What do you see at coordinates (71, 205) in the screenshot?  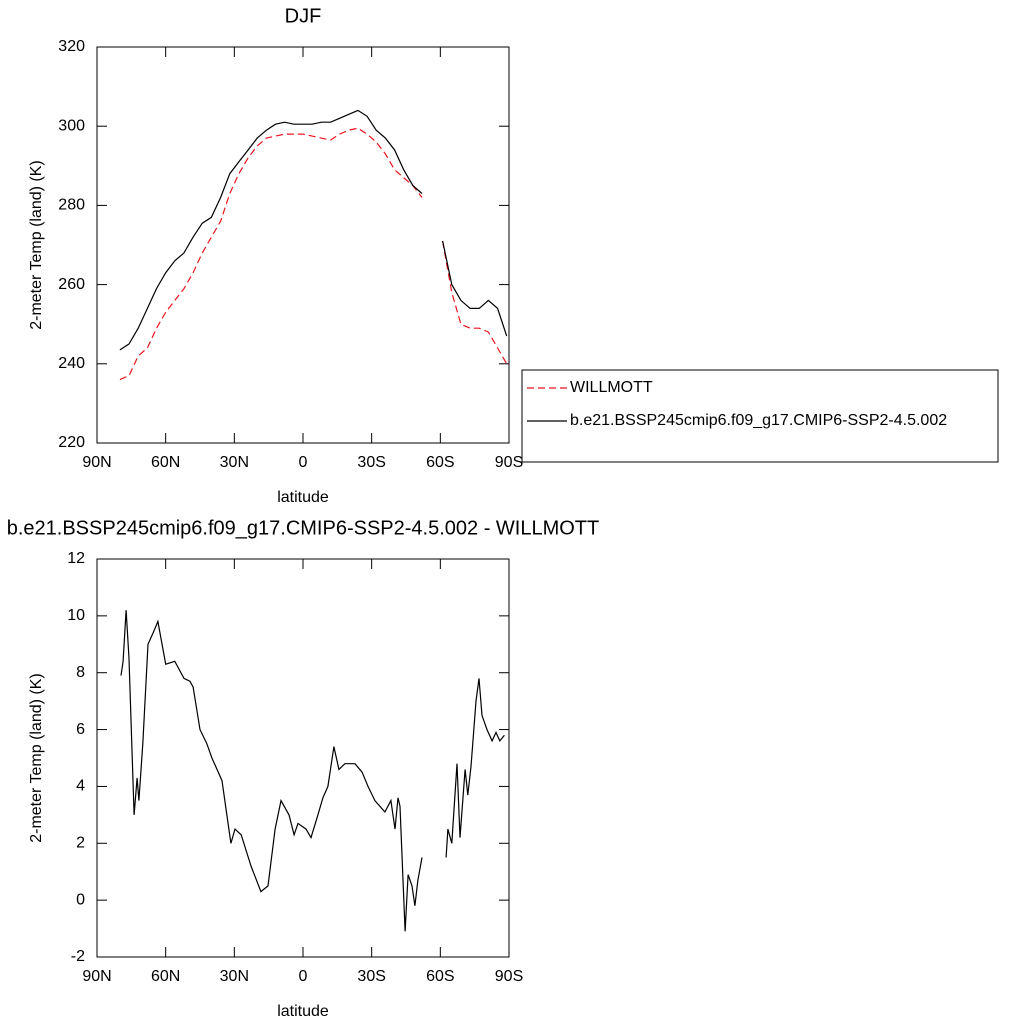 I see `y-tick-label: 280` at bounding box center [71, 205].